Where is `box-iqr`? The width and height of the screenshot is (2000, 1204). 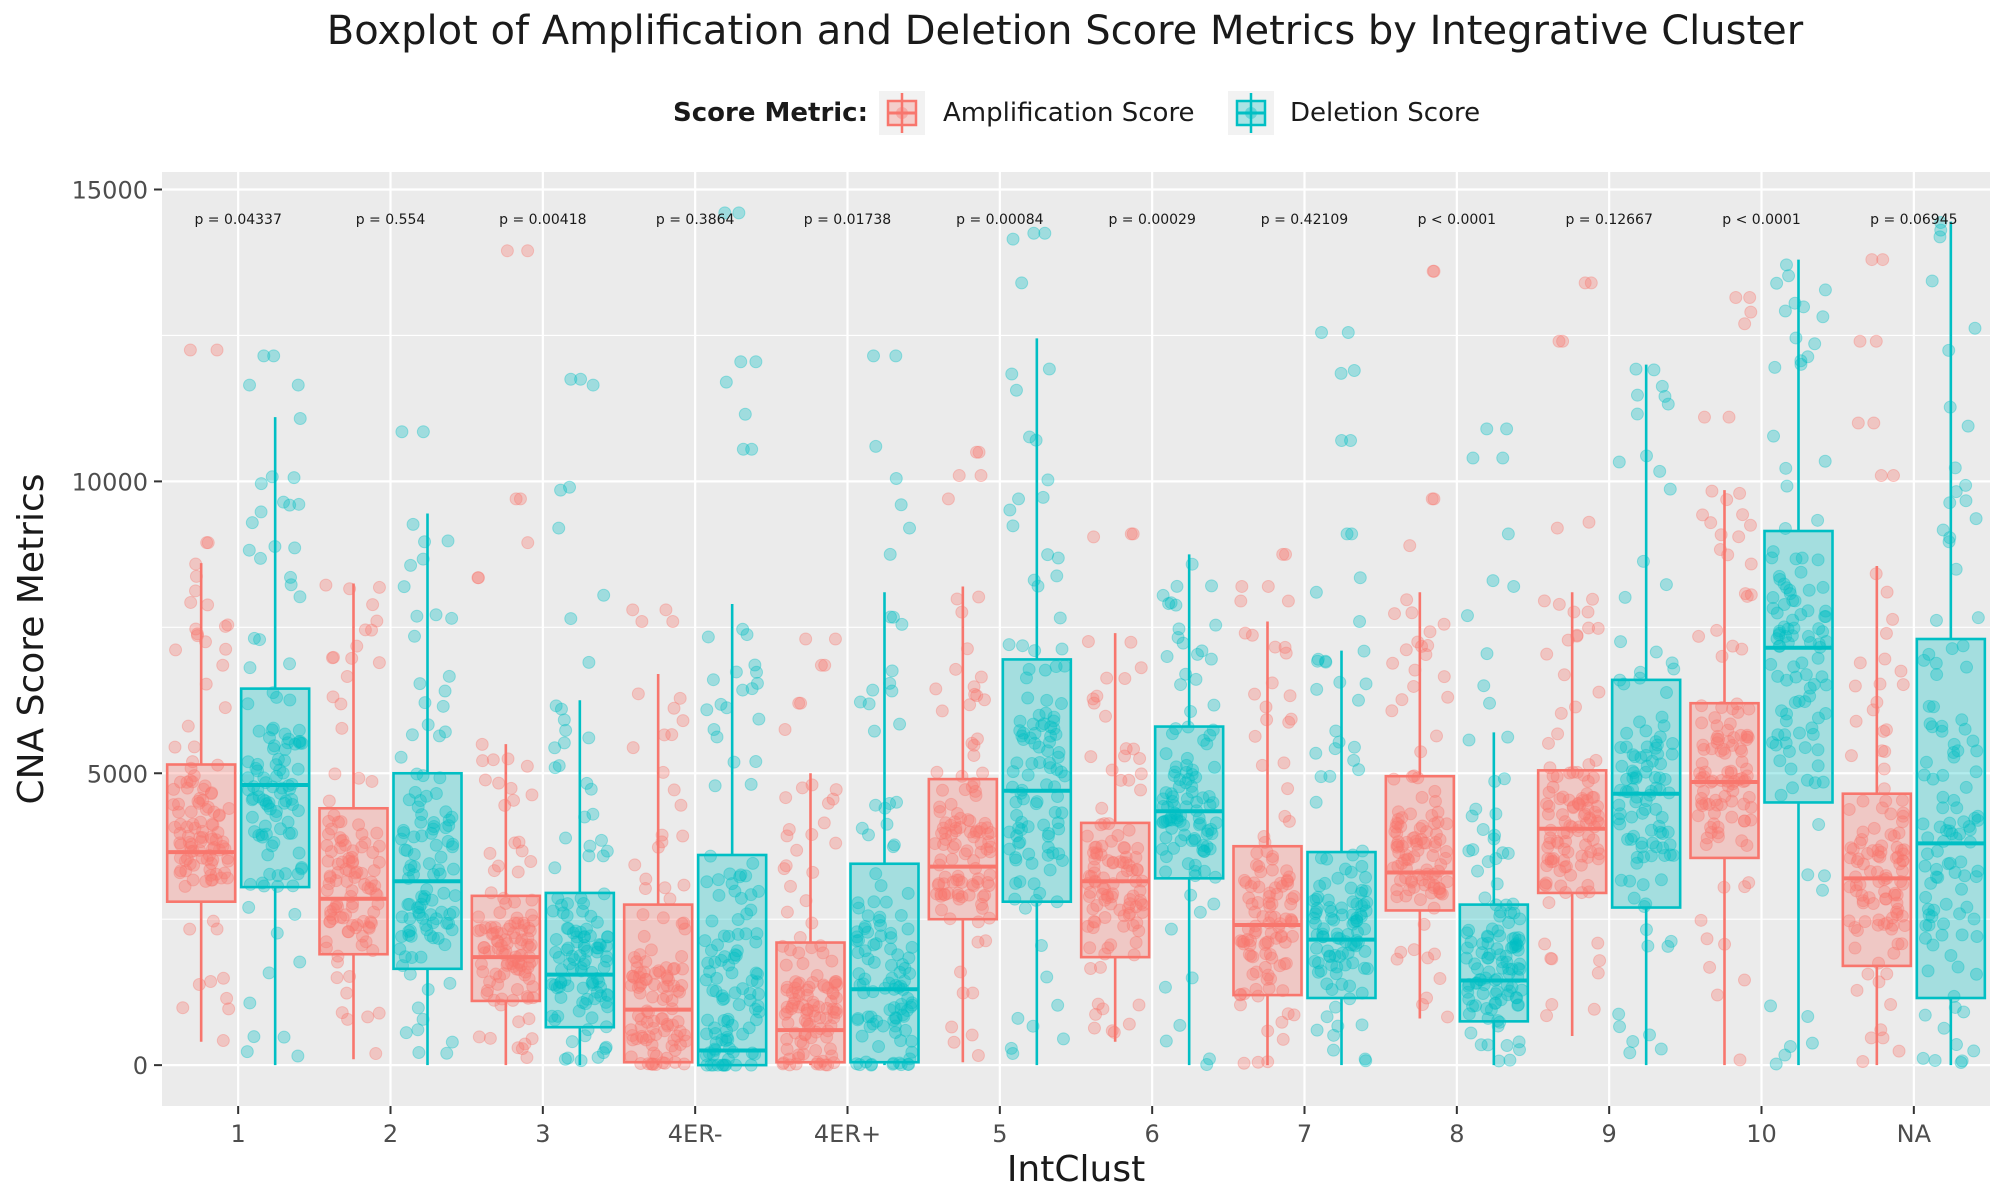
box-iqr is located at coordinates (1494, 963).